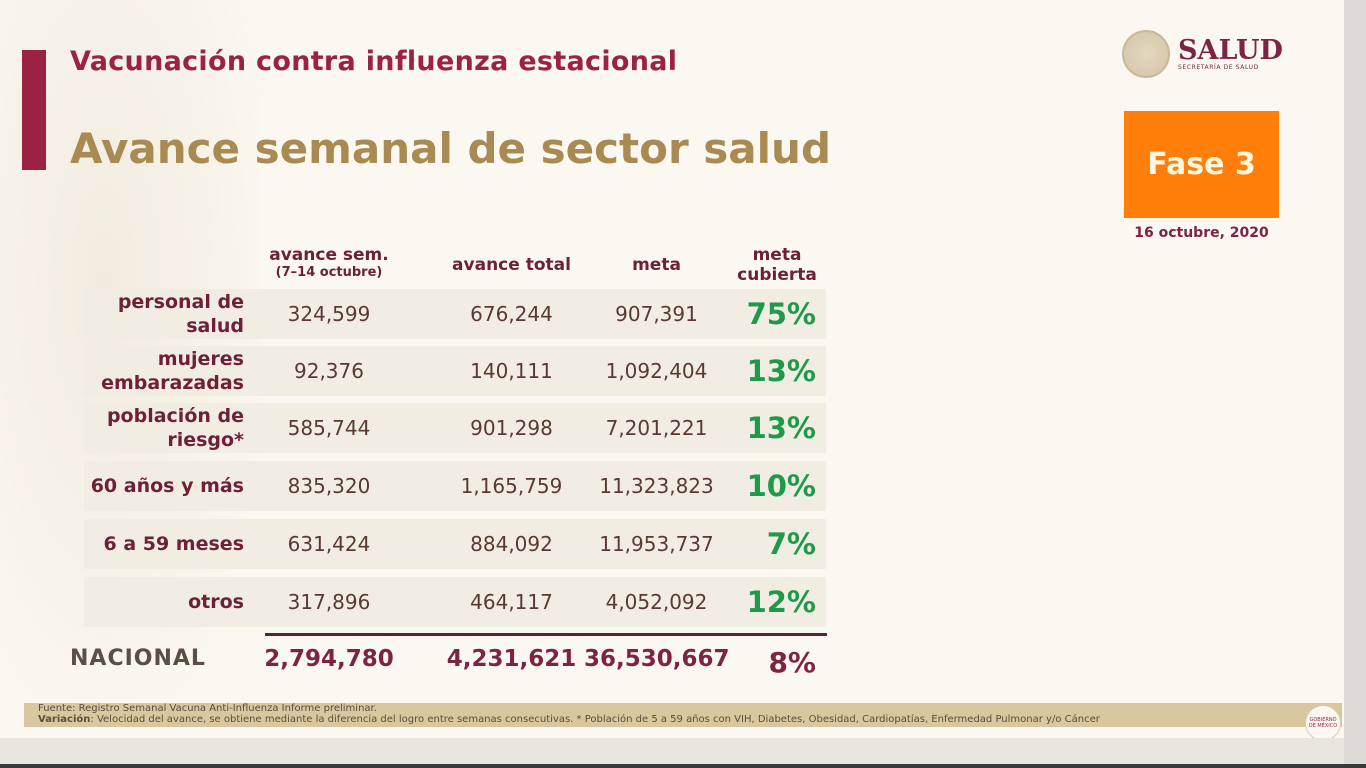  What do you see at coordinates (791, 544) in the screenshot?
I see `coverage-value: 7%` at bounding box center [791, 544].